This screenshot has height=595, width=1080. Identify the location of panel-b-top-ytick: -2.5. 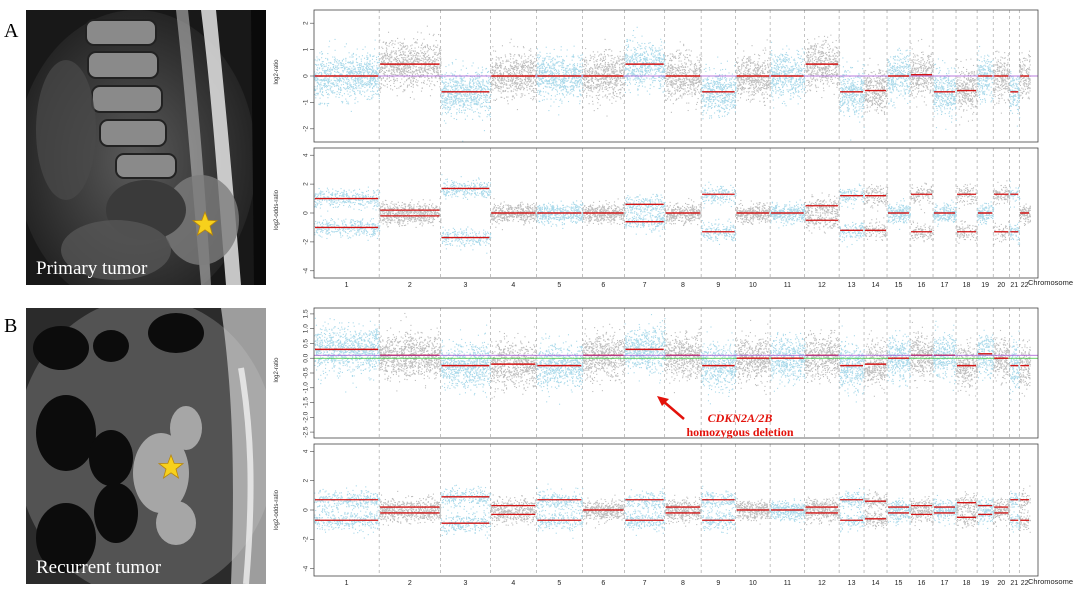
(306, 432).